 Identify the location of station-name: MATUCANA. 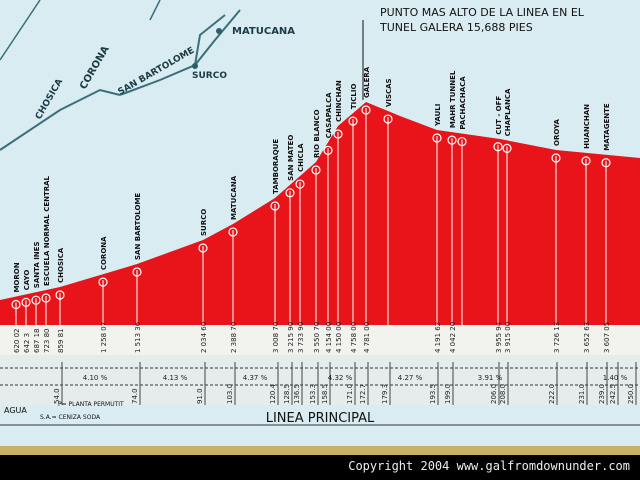
(234, 197).